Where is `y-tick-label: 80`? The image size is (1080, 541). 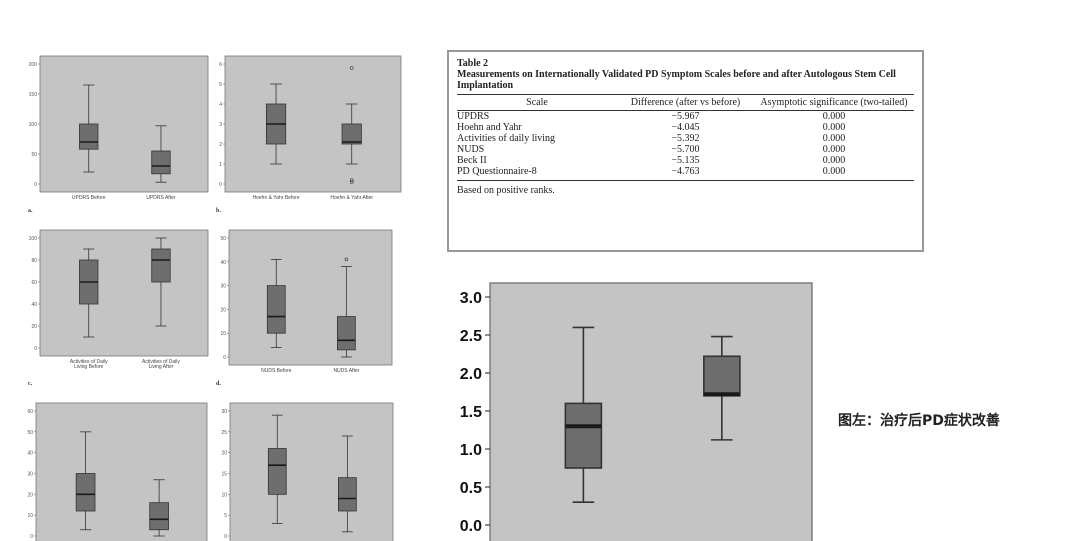
y-tick-label: 80 is located at coordinates (34, 261).